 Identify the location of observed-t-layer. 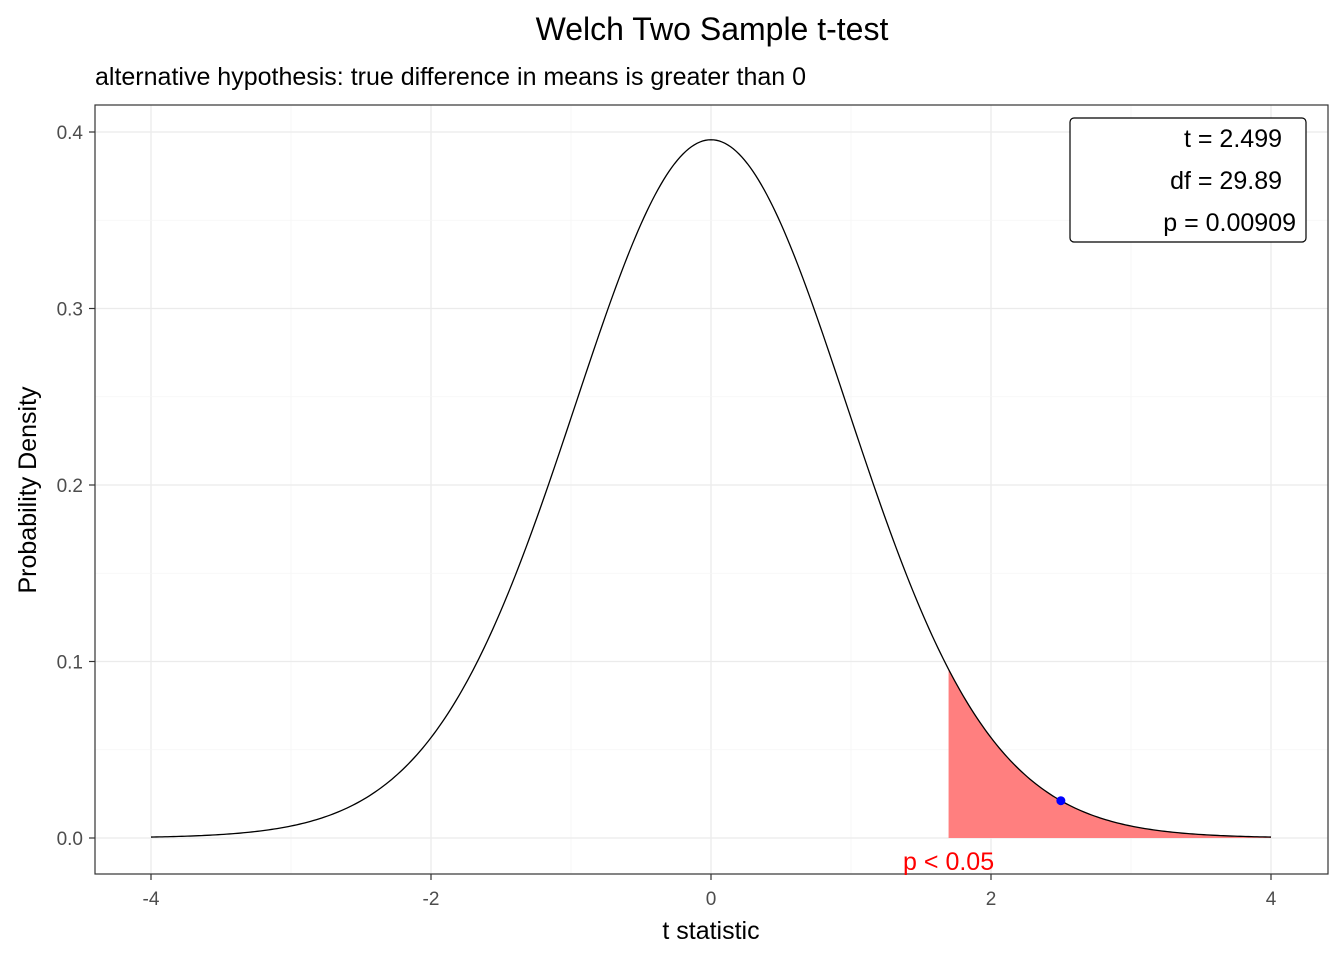
(1061, 801).